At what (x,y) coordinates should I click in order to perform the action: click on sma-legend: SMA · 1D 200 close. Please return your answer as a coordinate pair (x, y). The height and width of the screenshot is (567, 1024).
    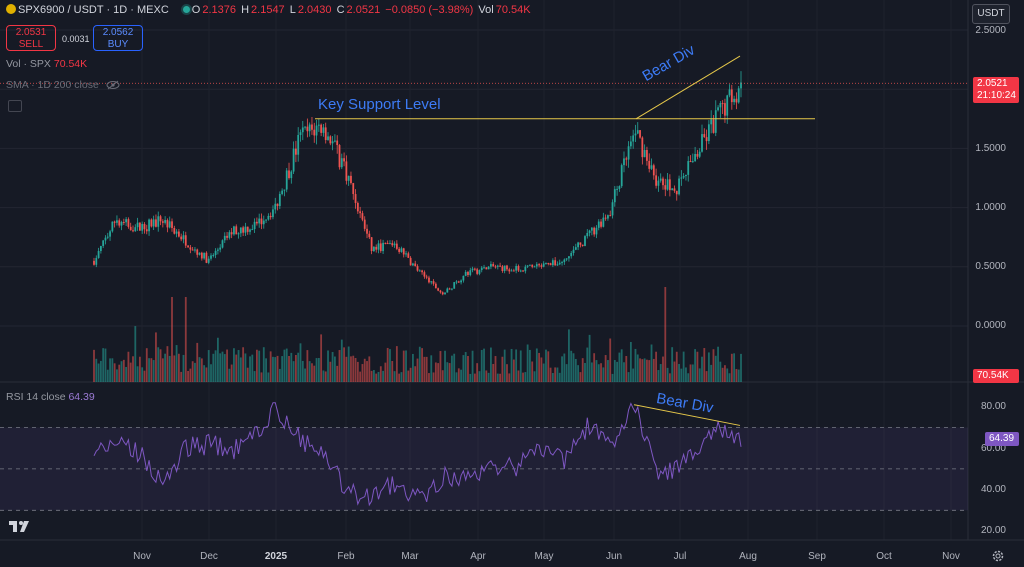
    Looking at the image, I should click on (63, 85).